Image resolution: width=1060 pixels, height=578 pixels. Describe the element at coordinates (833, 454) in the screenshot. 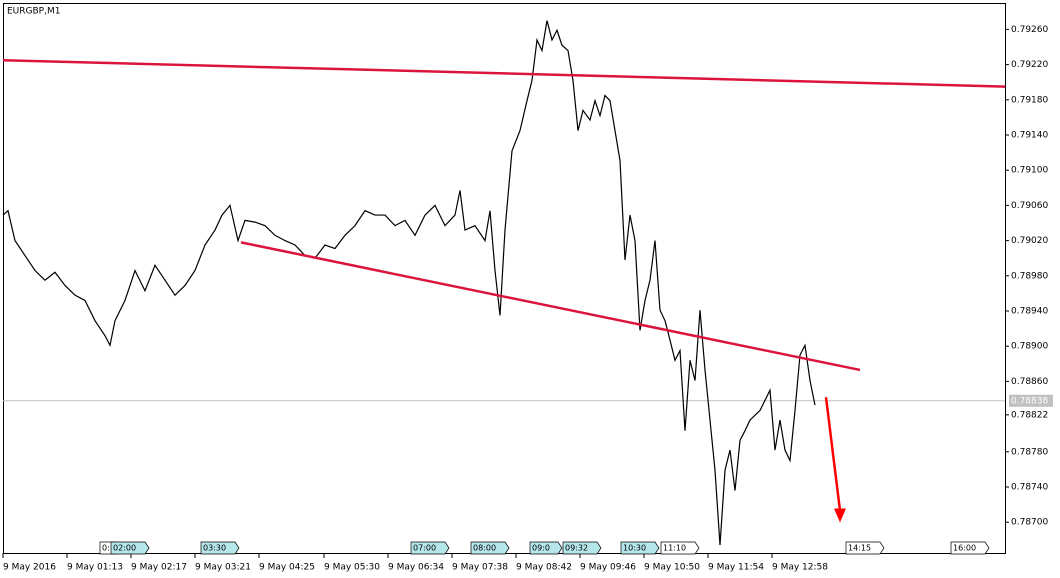

I see `arrow-shaft` at that location.